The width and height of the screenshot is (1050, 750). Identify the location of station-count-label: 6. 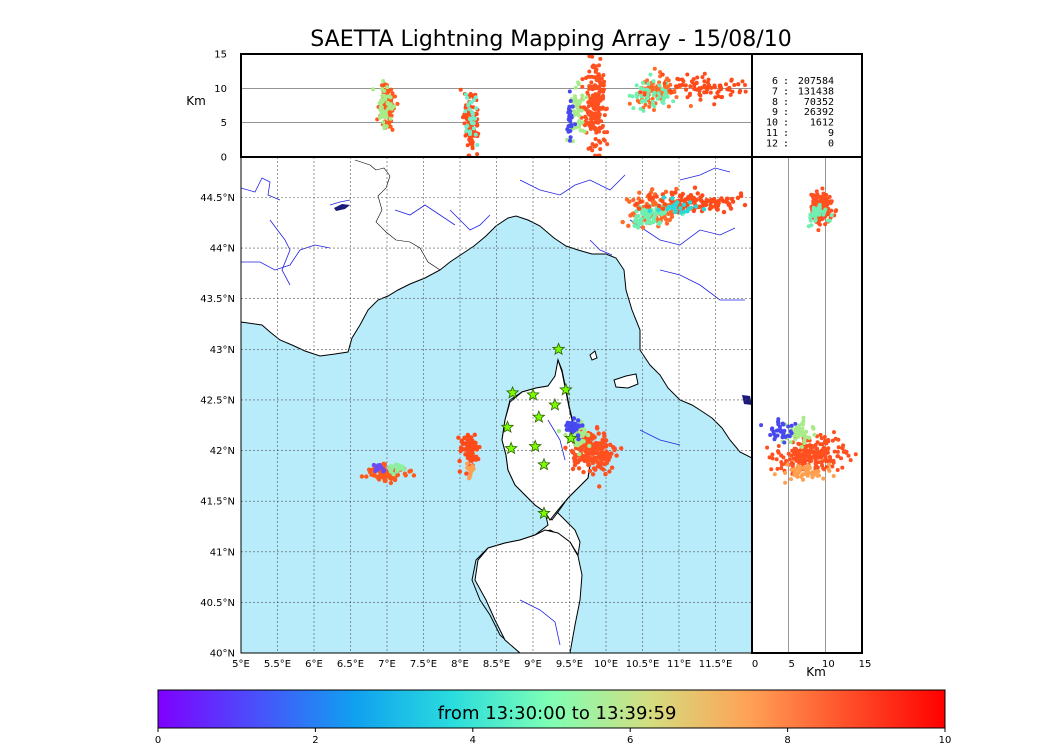
(775, 81).